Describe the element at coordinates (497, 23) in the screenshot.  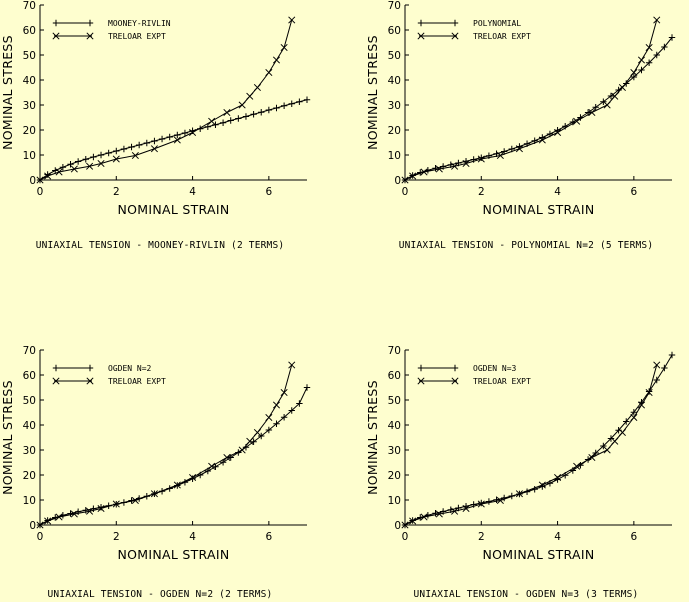
I see `legend-label: POLYNOMIAL` at that location.